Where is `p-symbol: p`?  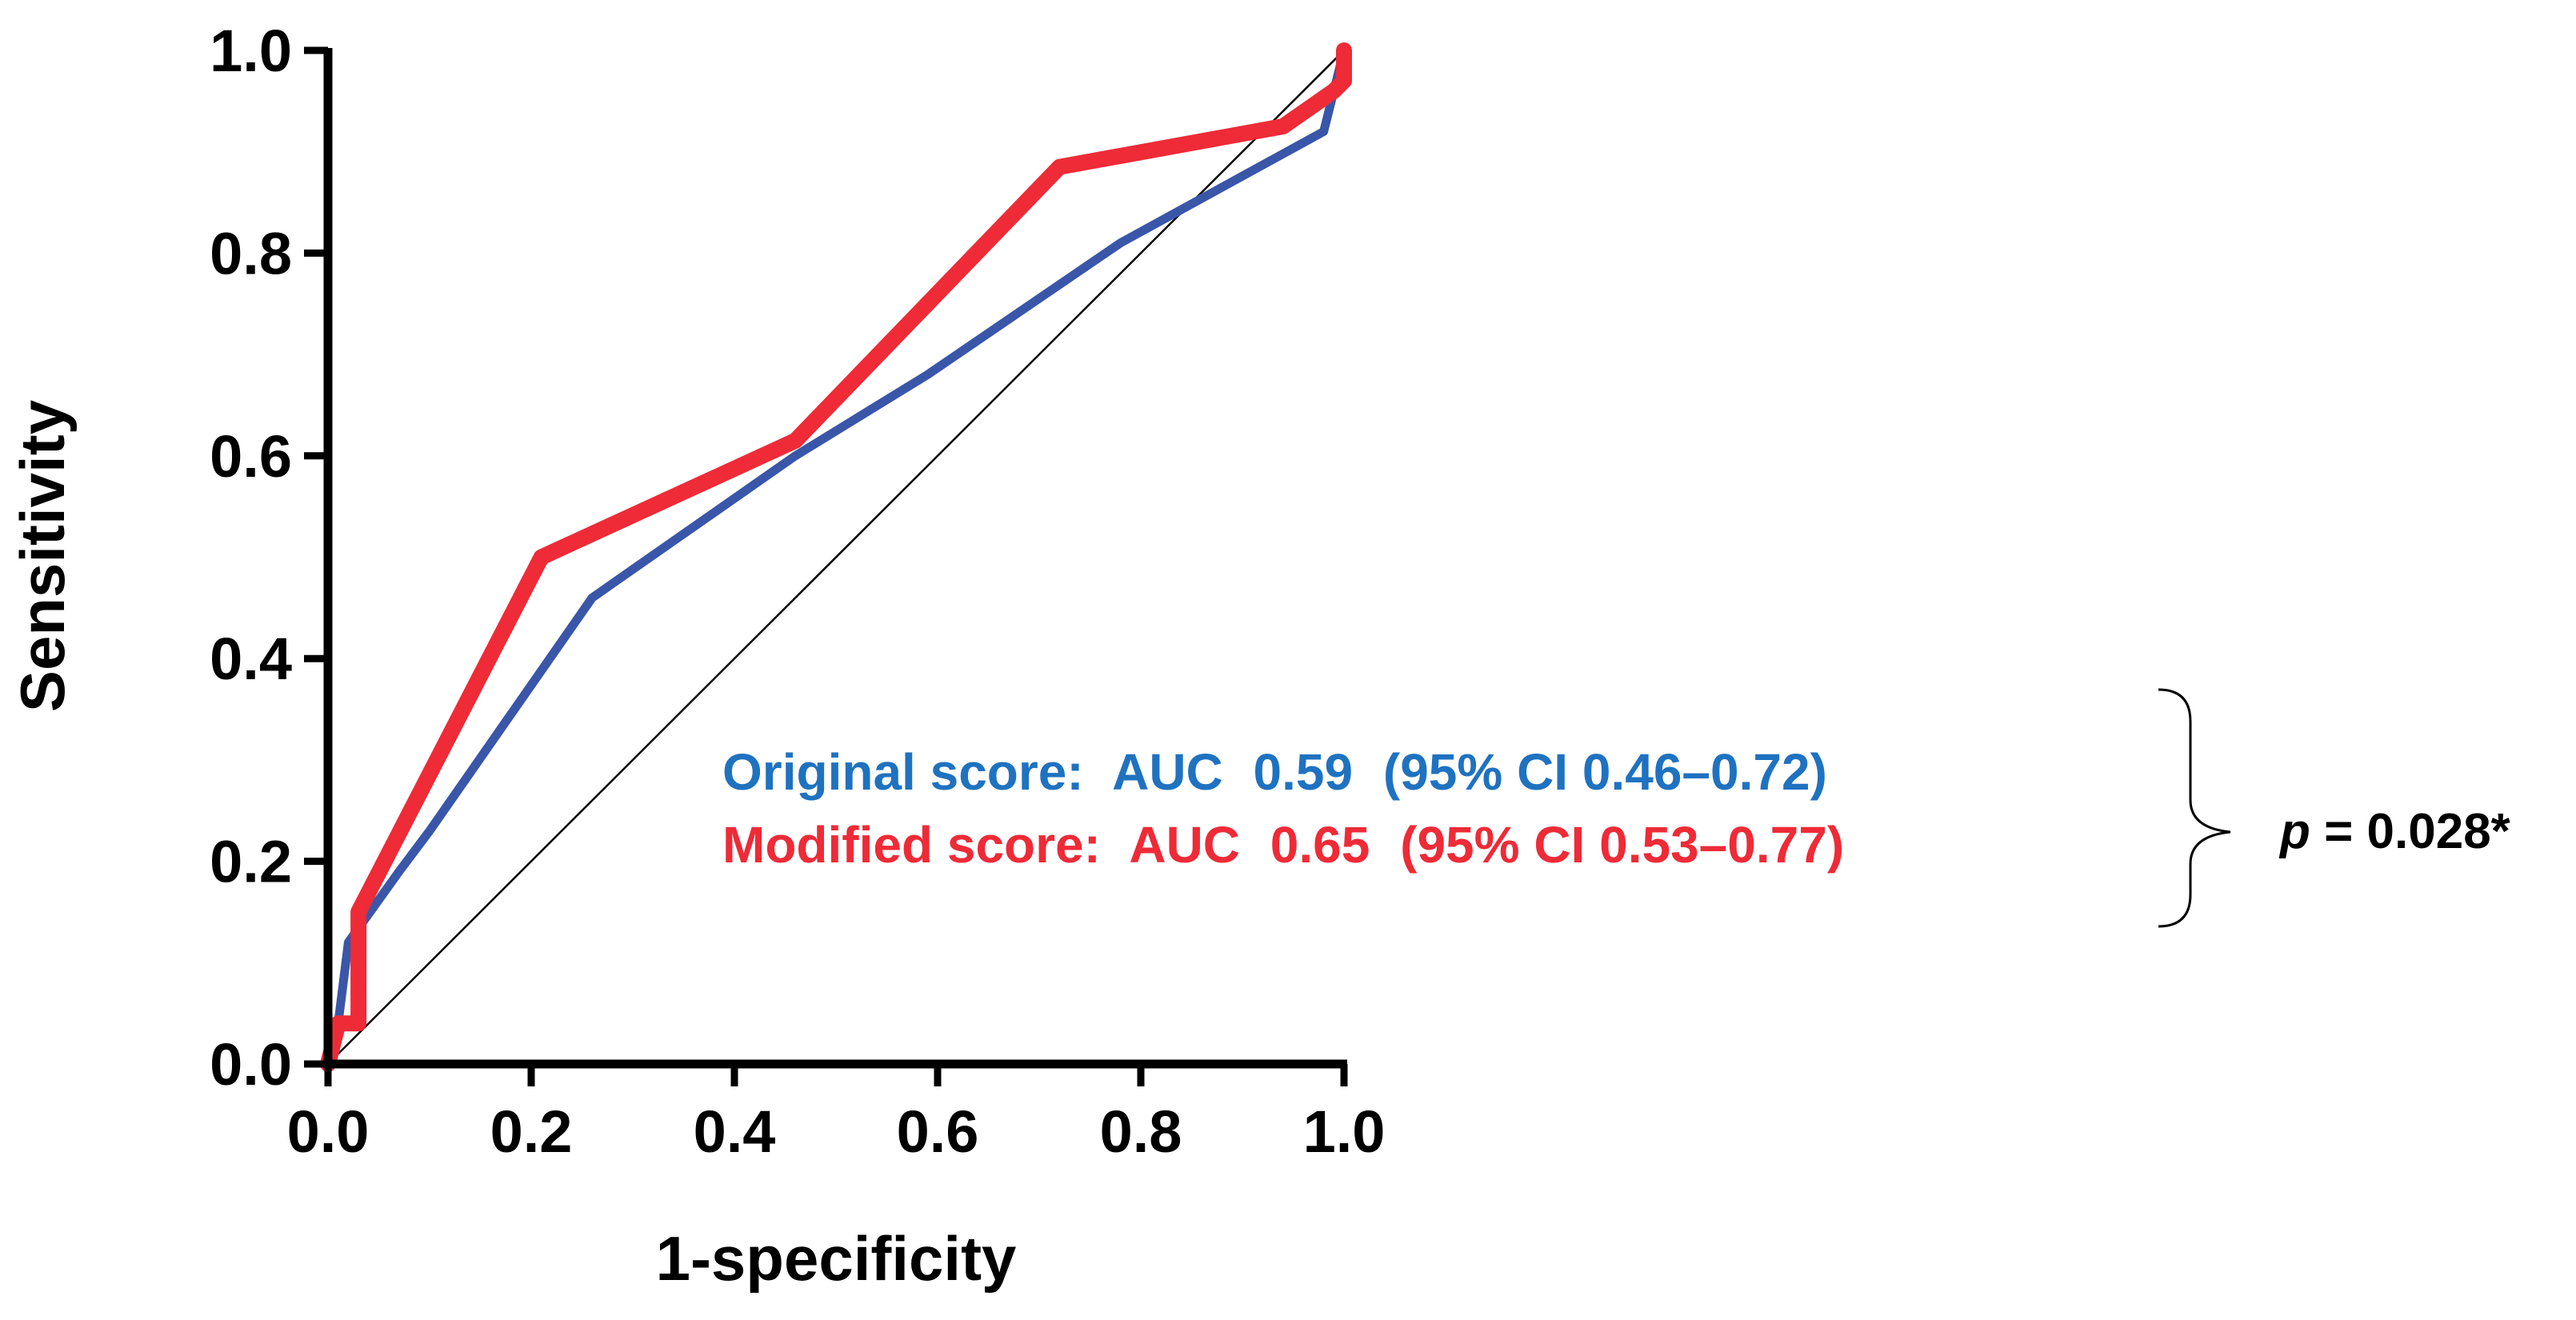
p-symbol: p is located at coordinates (2294, 831).